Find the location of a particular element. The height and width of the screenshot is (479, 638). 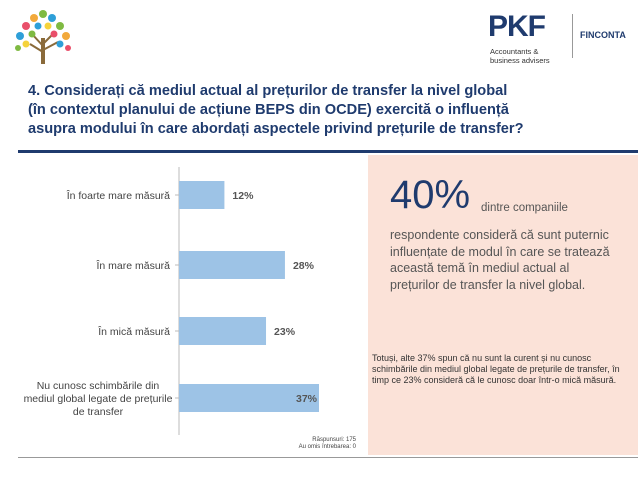

data-label: 37% is located at coordinates (307, 399).